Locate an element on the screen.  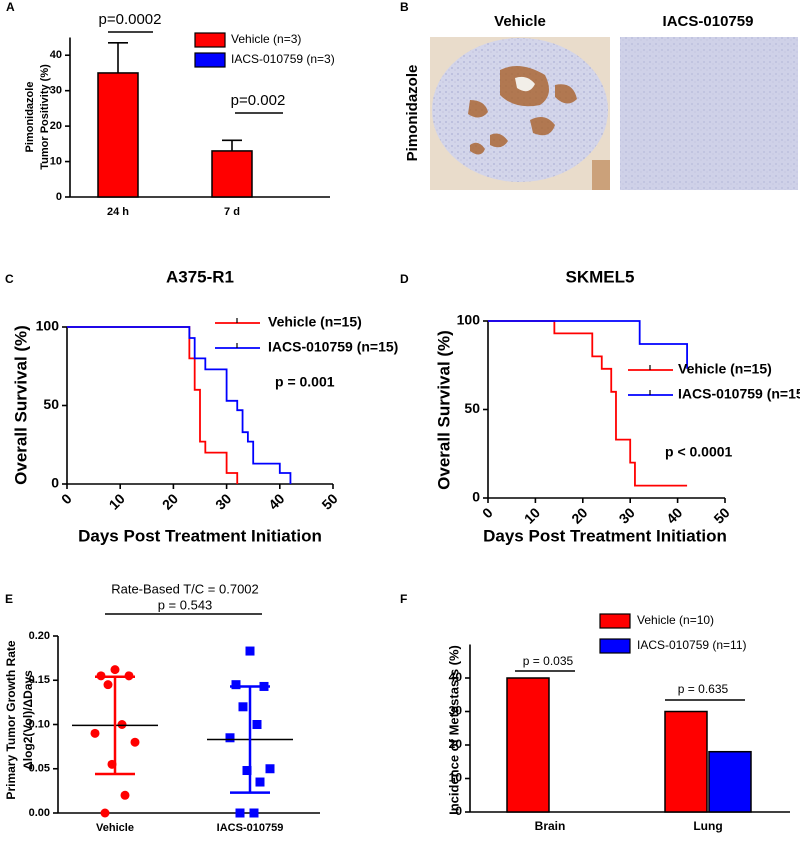
annotation: p = 0.001 is located at coordinates (305, 382).